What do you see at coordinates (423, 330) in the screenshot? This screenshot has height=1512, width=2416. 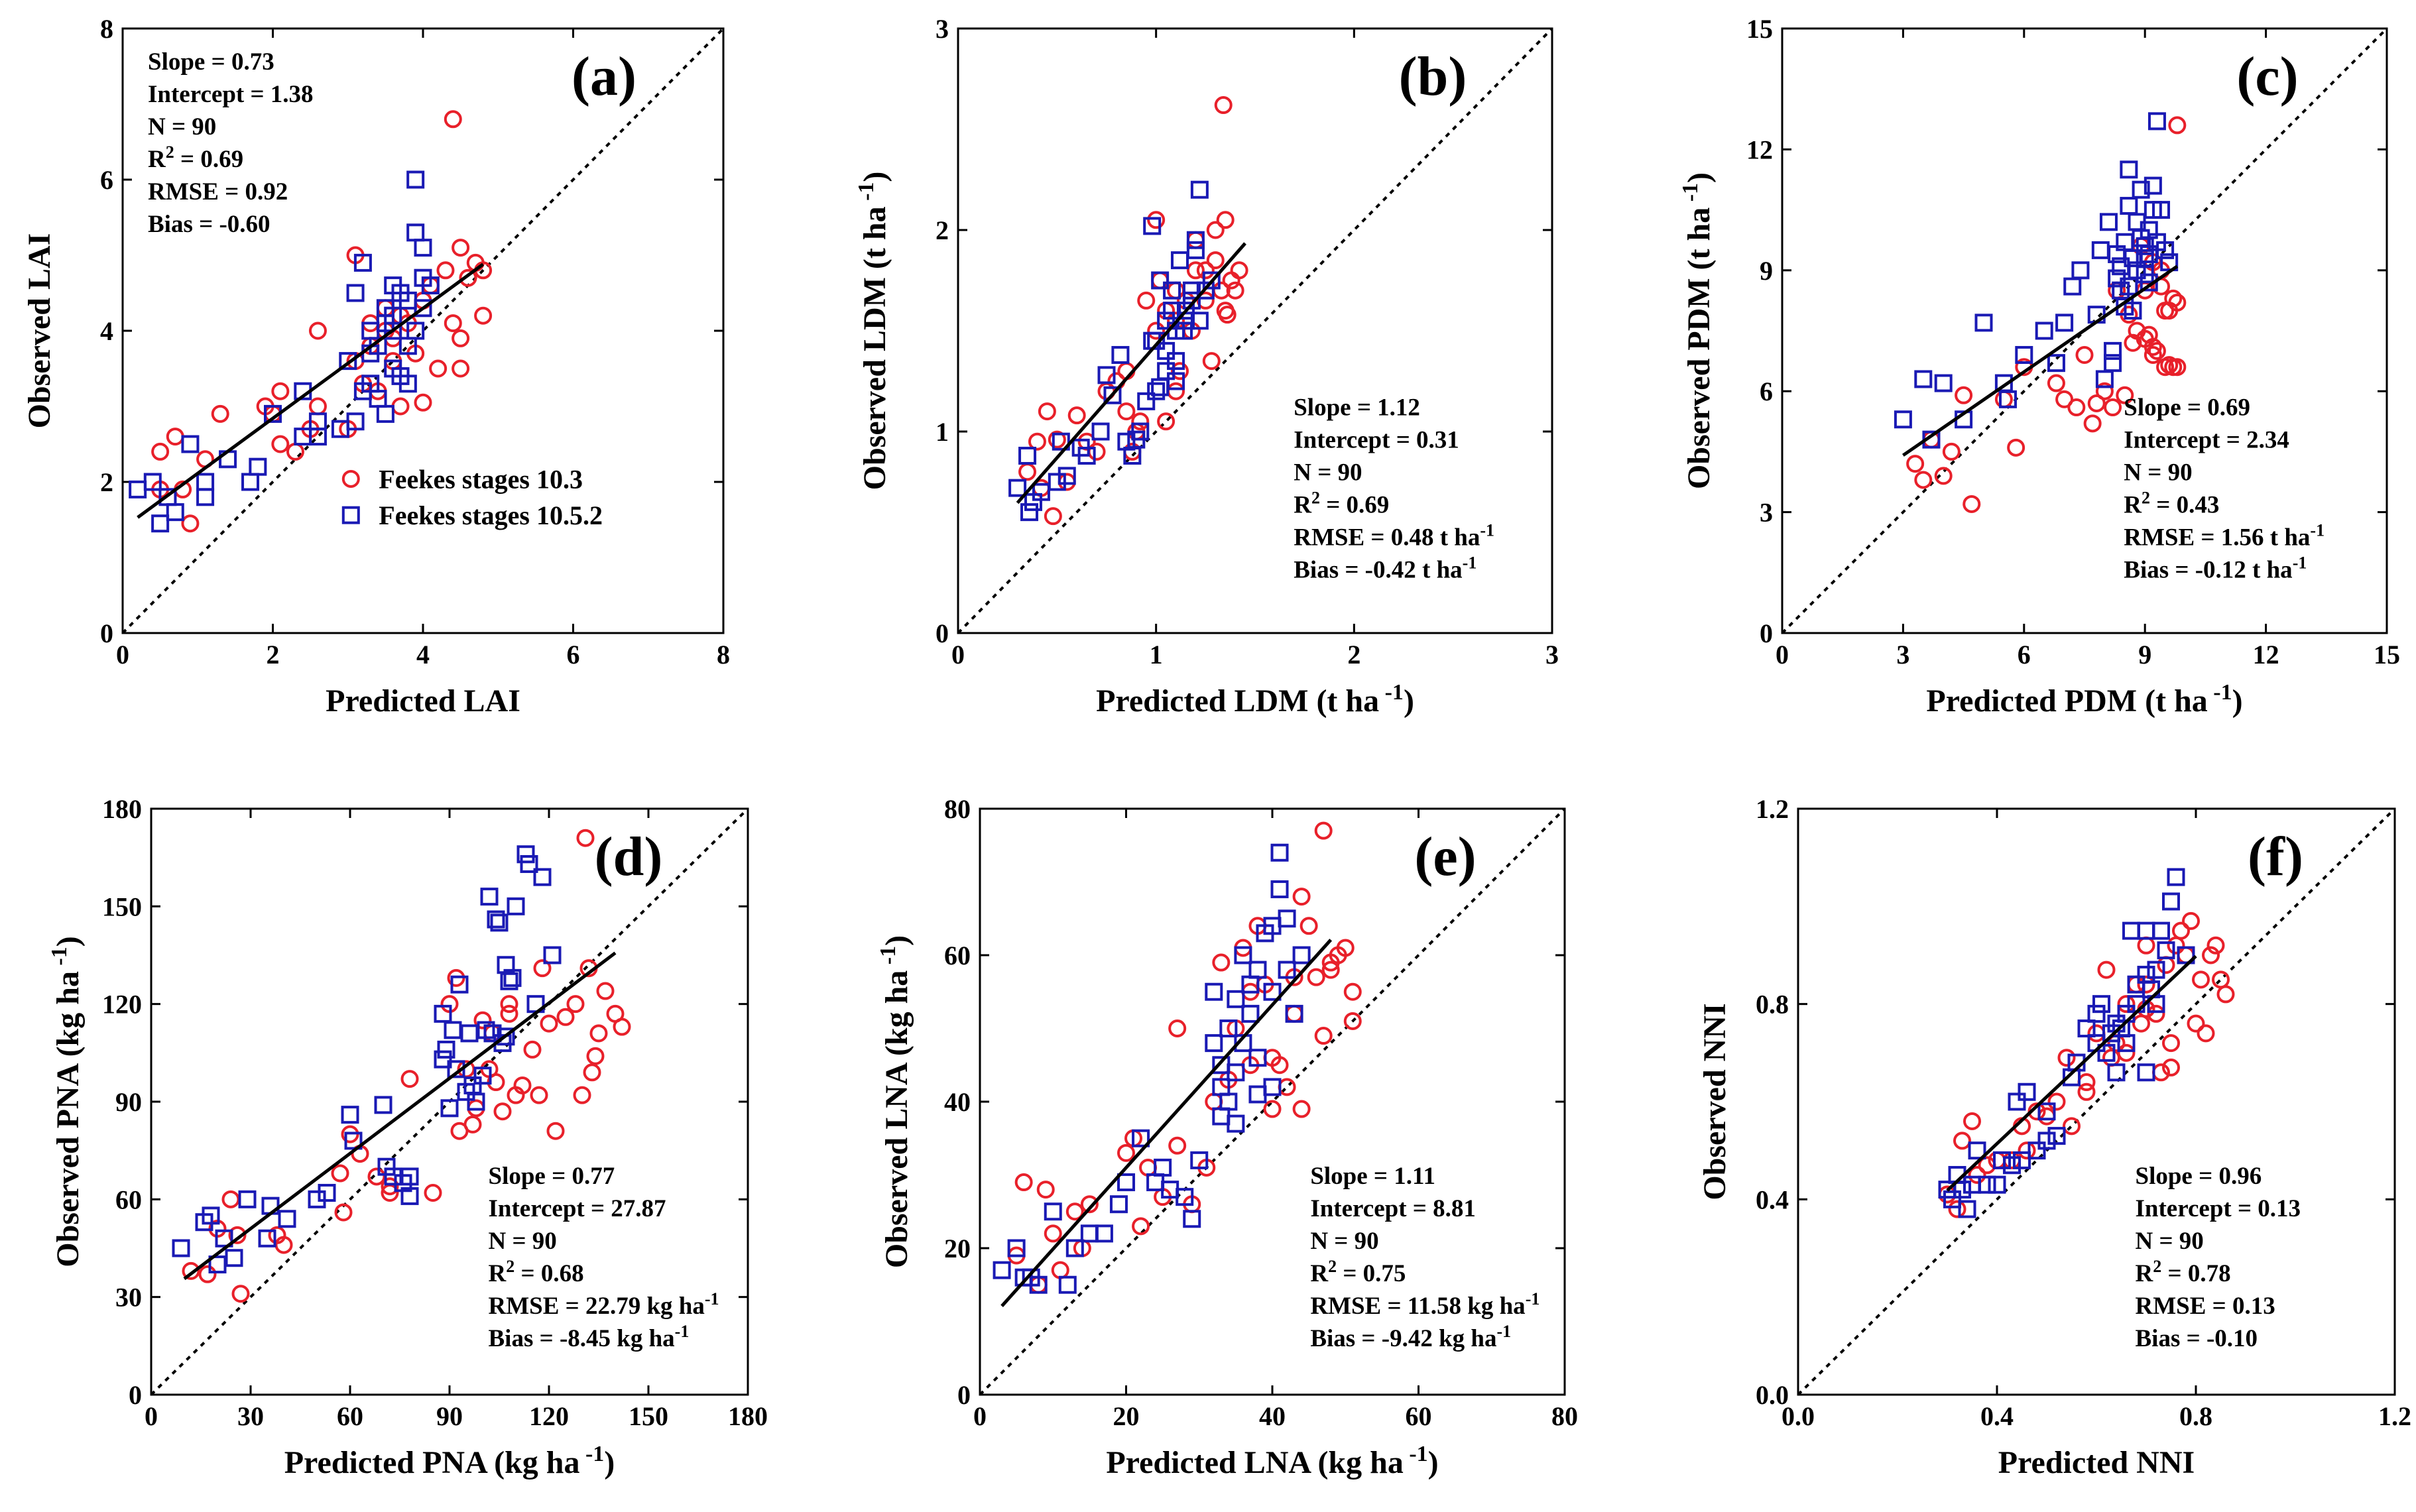 I see `one-to-one-line` at bounding box center [423, 330].